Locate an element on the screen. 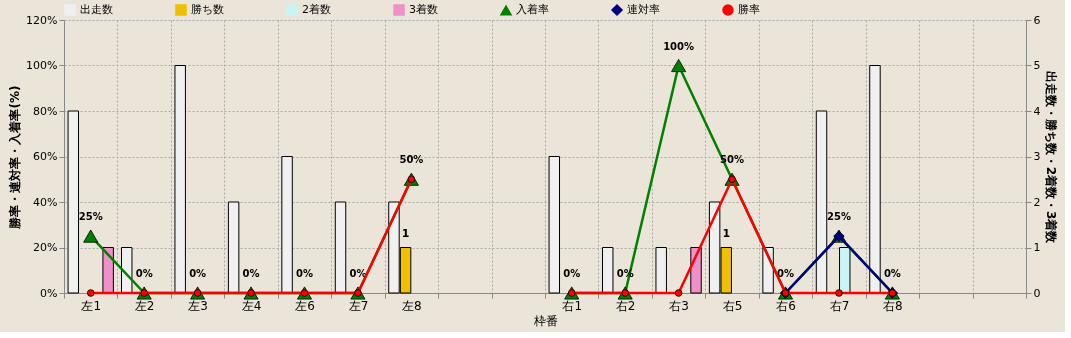  y-tick-label: 80% is located at coordinates (45, 111).